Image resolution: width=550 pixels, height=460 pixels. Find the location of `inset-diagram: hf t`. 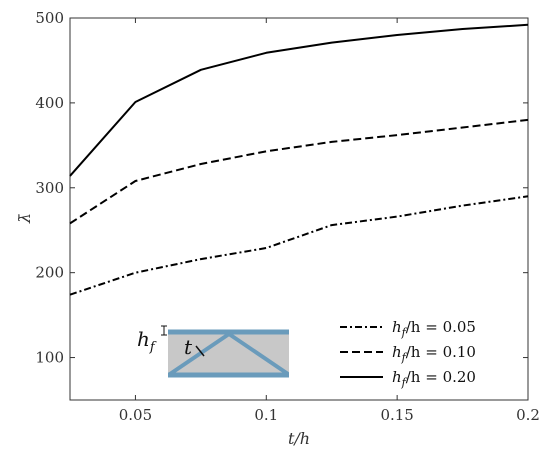

inset-diagram: hf t is located at coordinates (213, 351).